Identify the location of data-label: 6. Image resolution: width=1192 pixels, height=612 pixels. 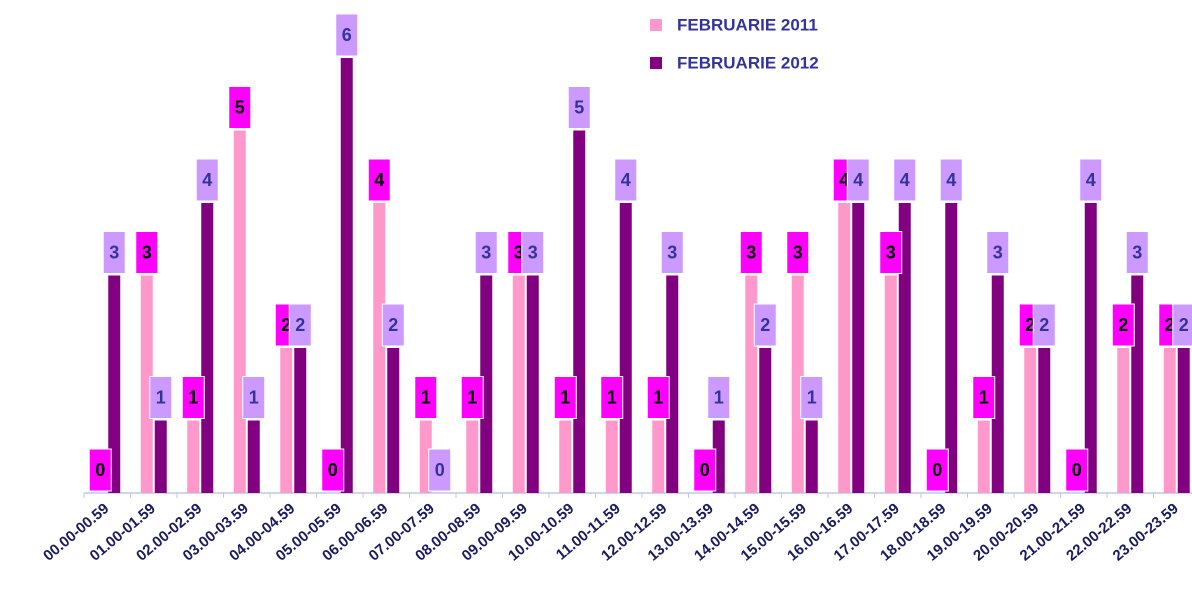
(347, 35).